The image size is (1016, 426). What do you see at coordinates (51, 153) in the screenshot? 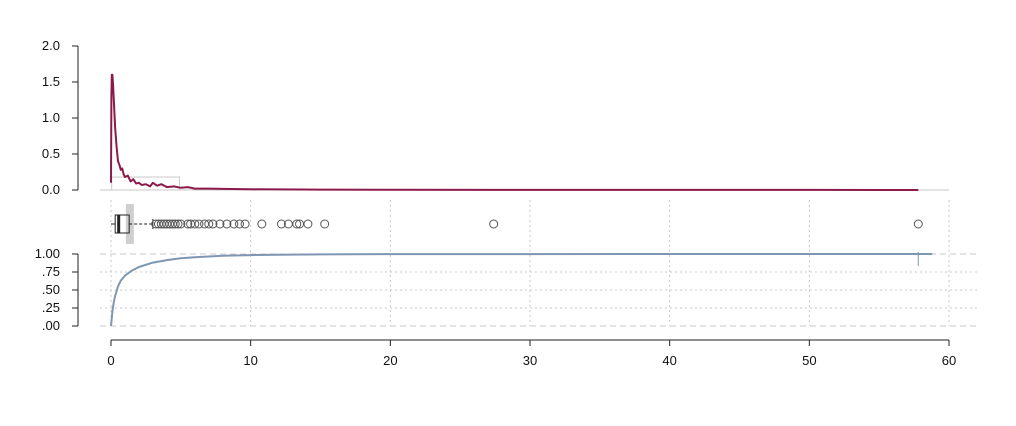
I see `density-y-tick-label-1: 0.5` at bounding box center [51, 153].